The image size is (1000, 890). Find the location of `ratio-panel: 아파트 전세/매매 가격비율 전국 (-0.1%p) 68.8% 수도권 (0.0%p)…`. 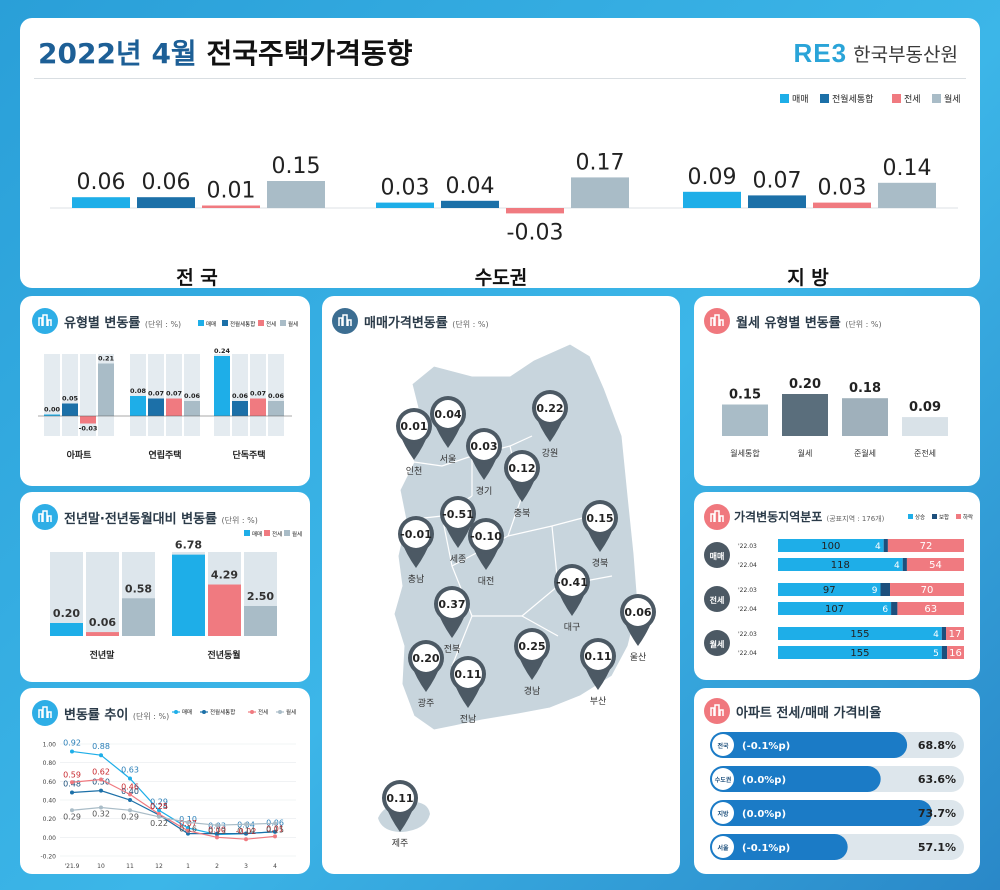

ratio-panel: 아파트 전세/매매 가격비율 전국 (-0.1%p) 68.8% 수도권 (0.0%p)… is located at coordinates (837, 781).